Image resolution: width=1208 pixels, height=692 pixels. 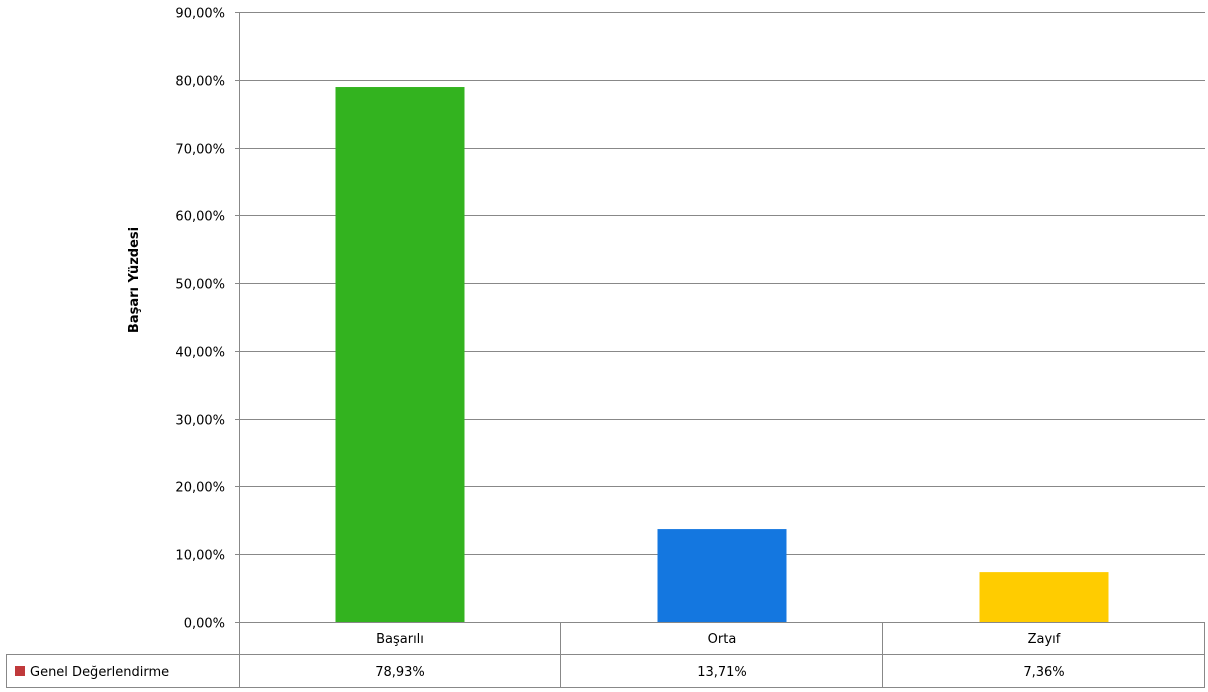 What do you see at coordinates (200, 14) in the screenshot?
I see `y-tick-label: 90,00%` at bounding box center [200, 14].